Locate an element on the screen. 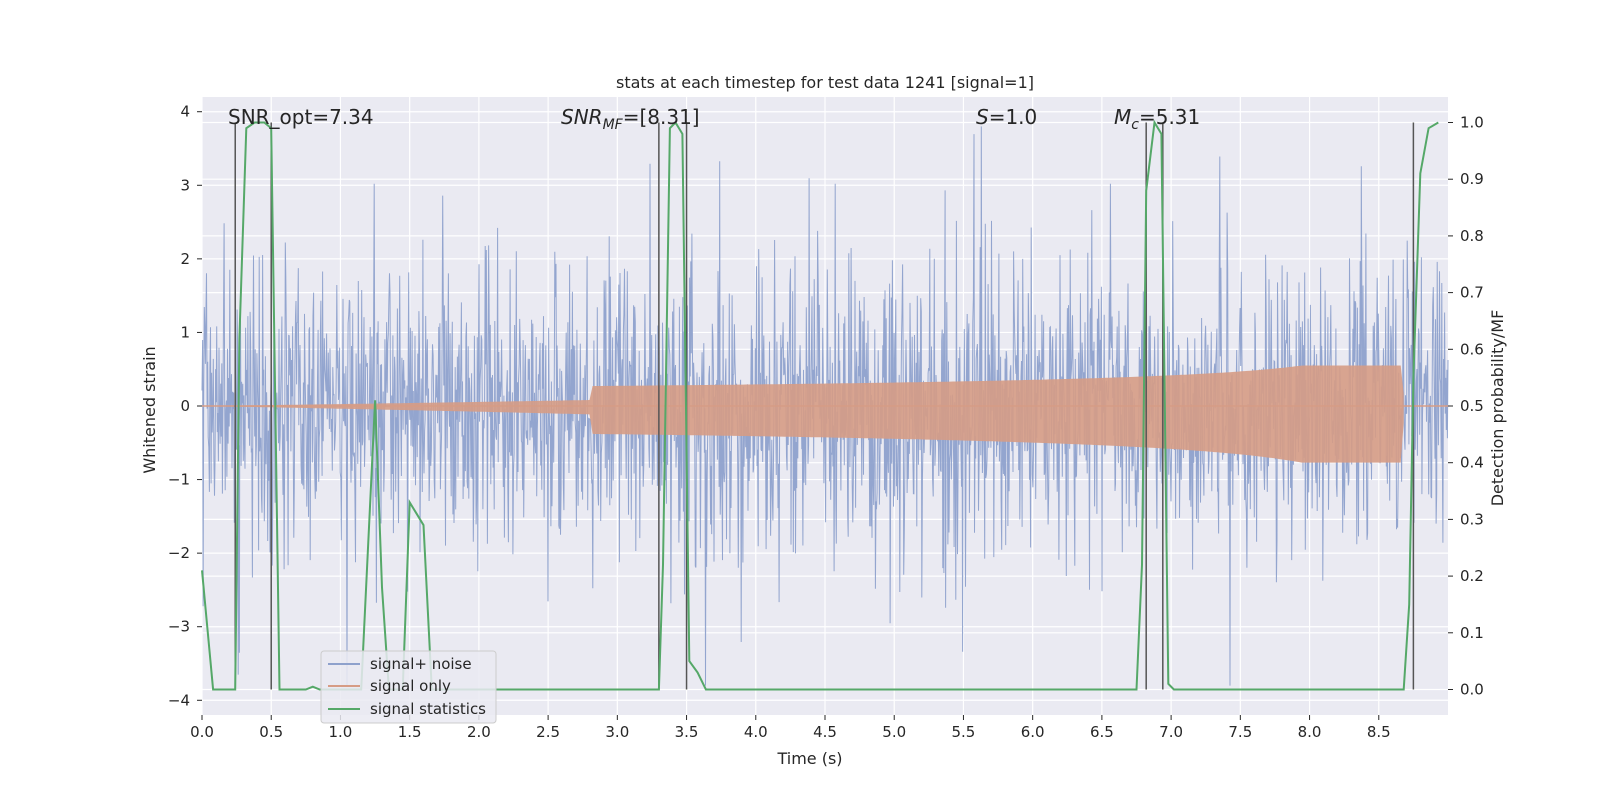 The height and width of the screenshot is (800, 1600). y-left-tick-label: 0 is located at coordinates (185, 406).